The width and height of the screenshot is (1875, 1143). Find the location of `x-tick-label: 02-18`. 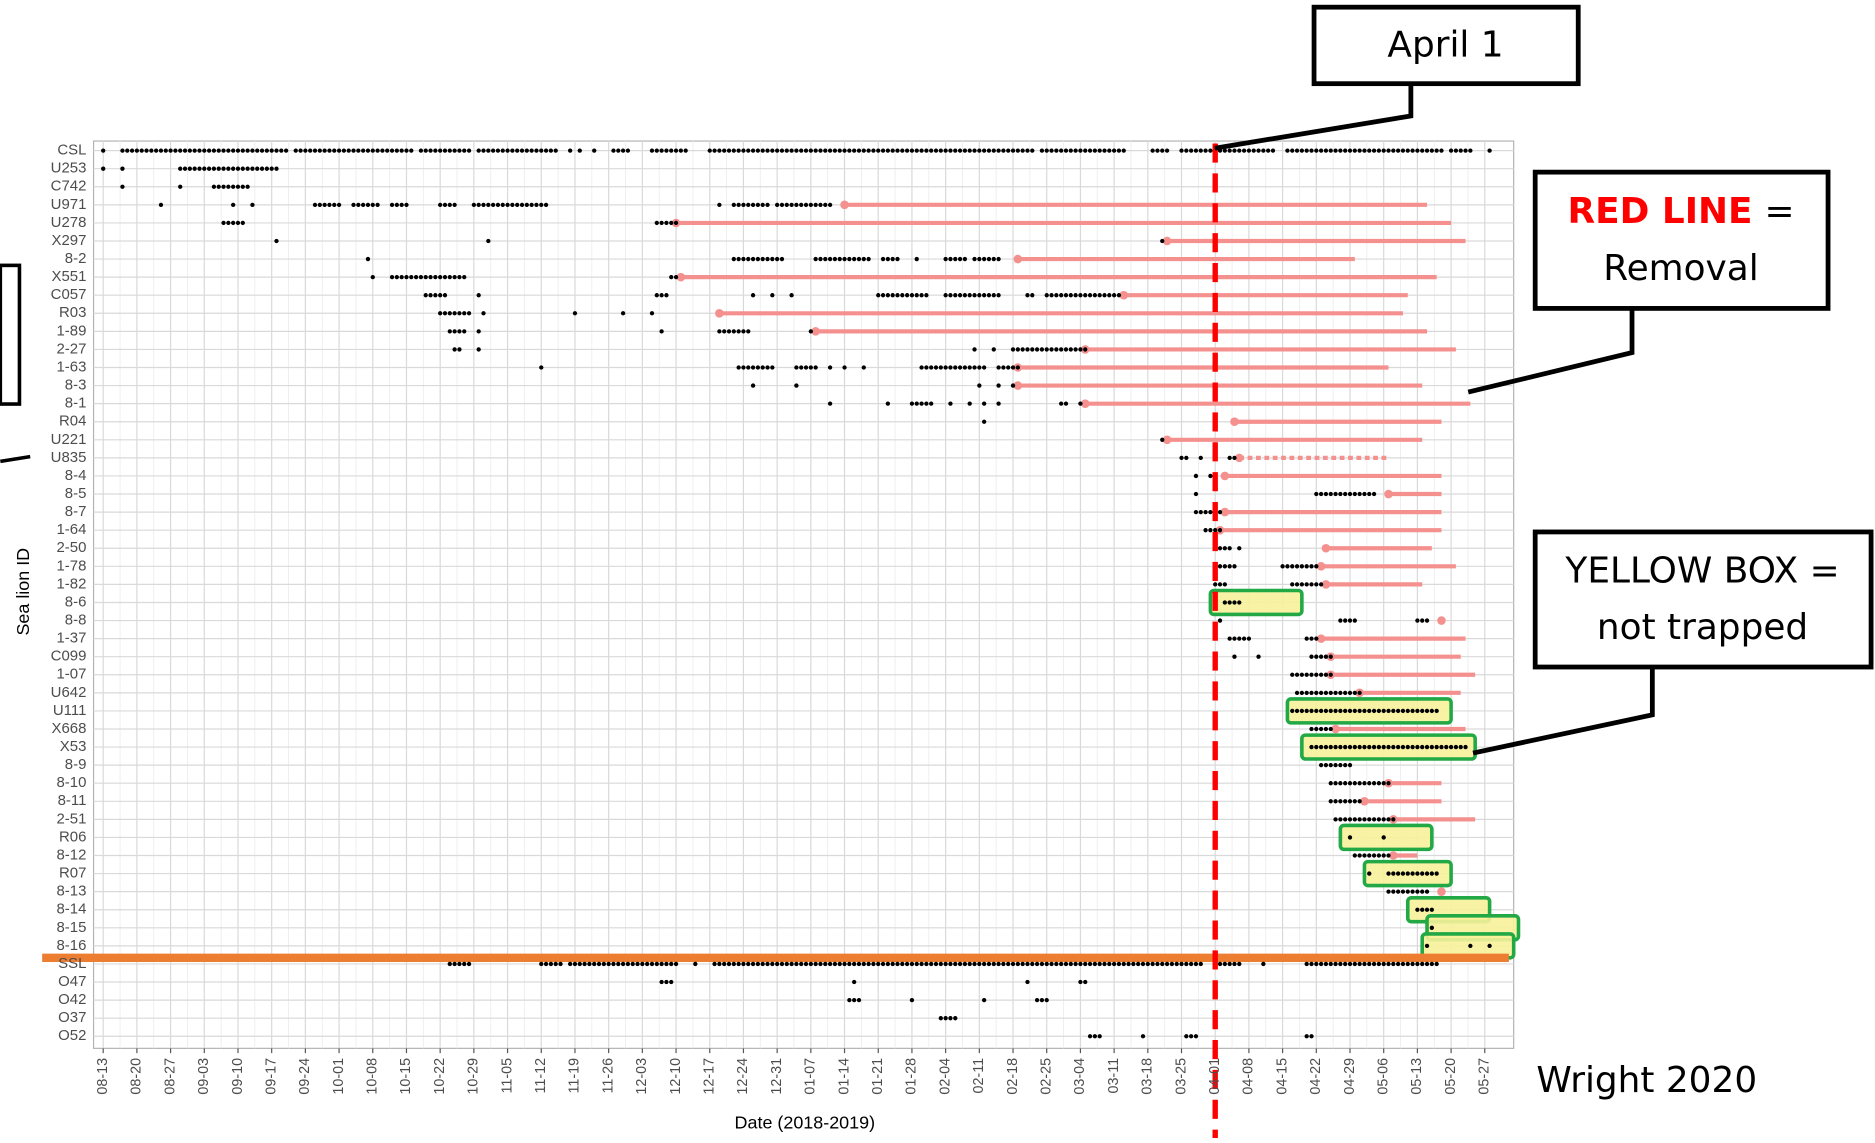

x-tick-label: 02-18 is located at coordinates (1013, 1076).